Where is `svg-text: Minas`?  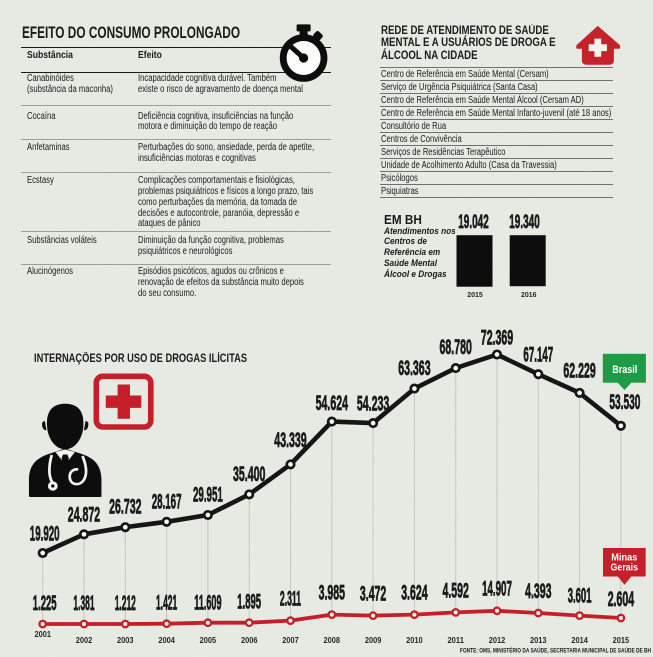
svg-text: Minas is located at coordinates (624, 558).